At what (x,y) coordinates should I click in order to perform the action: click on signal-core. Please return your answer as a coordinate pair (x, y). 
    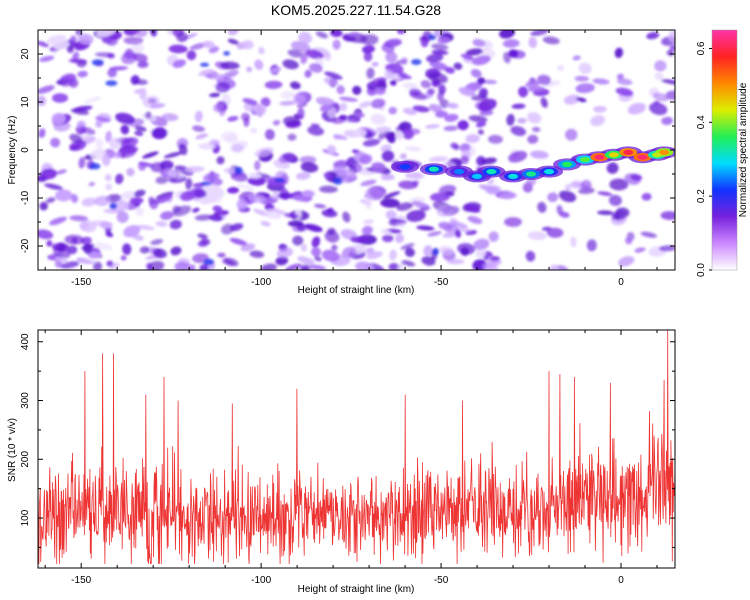
    Looking at the image, I should click on (433, 169).